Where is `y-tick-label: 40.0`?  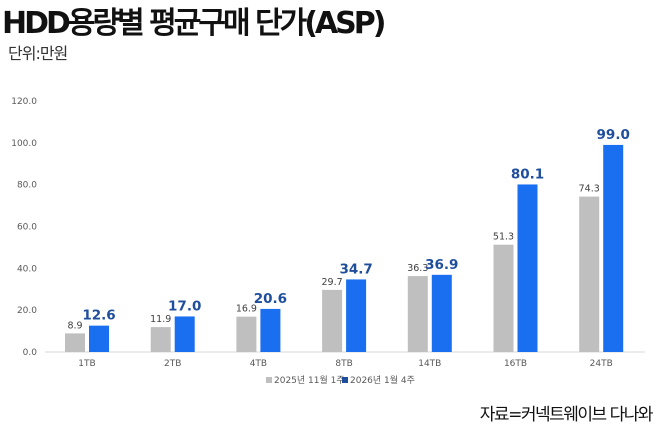
y-tick-label: 40.0 is located at coordinates (27, 269).